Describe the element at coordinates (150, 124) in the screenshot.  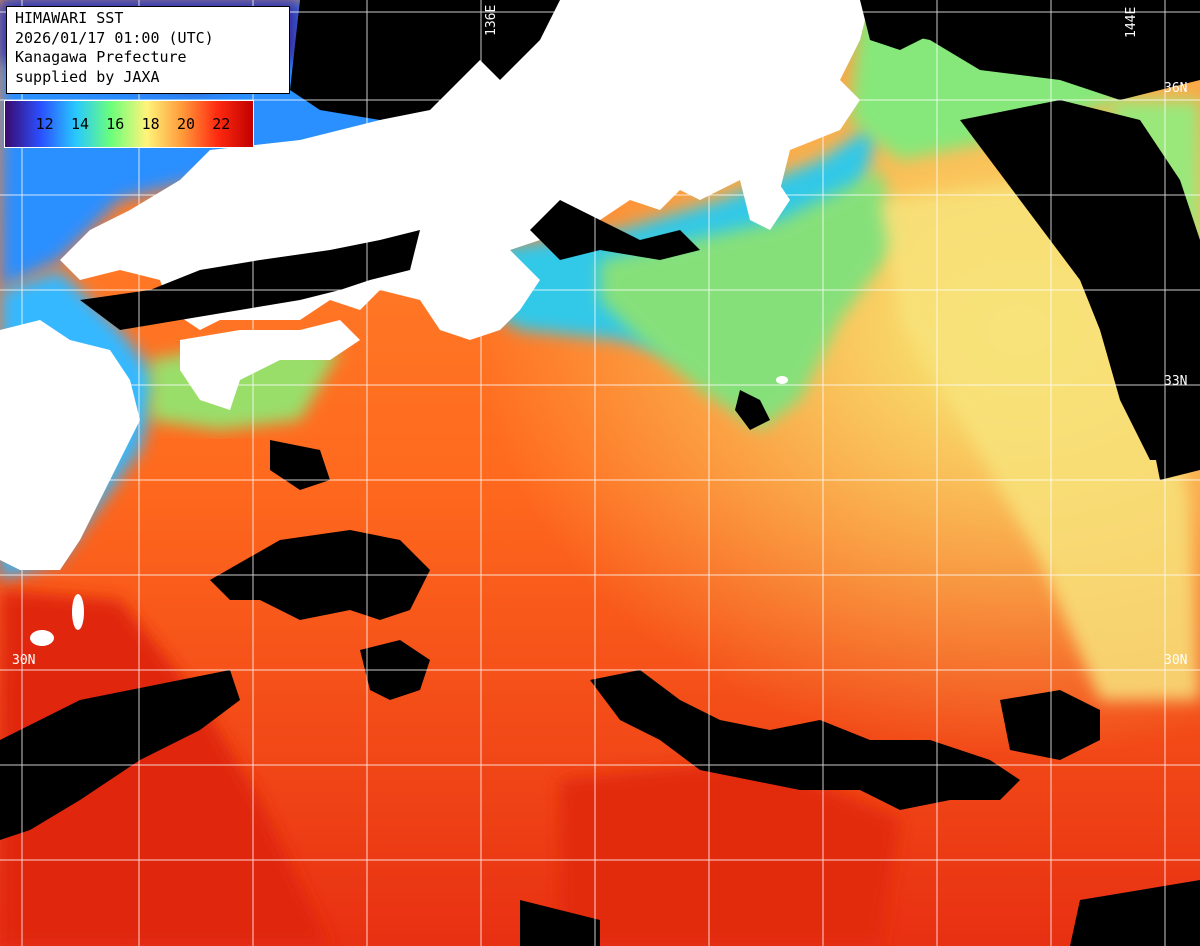
I see `colorbar-tick: 18` at that location.